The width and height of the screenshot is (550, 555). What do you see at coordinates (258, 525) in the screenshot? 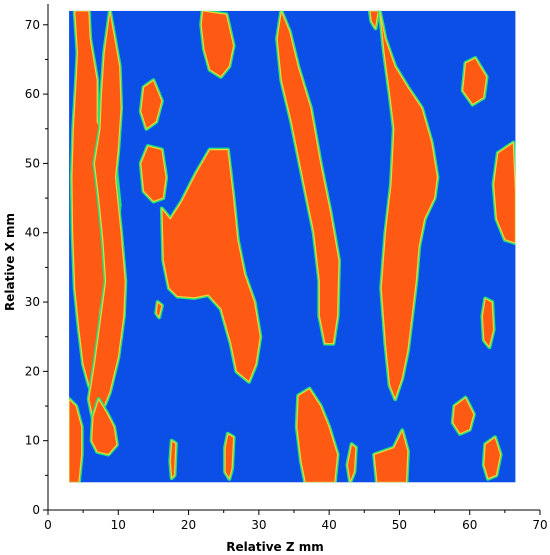
I see `x-tick-label: 30` at bounding box center [258, 525].